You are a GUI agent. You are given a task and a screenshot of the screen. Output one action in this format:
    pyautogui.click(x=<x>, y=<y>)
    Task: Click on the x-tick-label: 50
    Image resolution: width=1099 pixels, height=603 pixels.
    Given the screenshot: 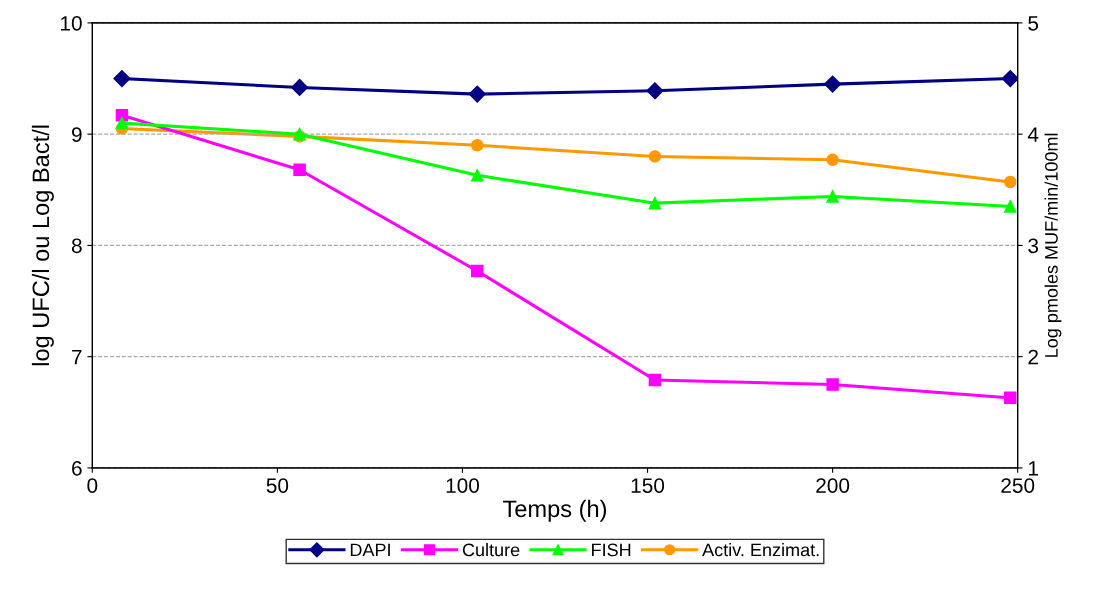 What is the action you would take?
    pyautogui.click(x=277, y=485)
    